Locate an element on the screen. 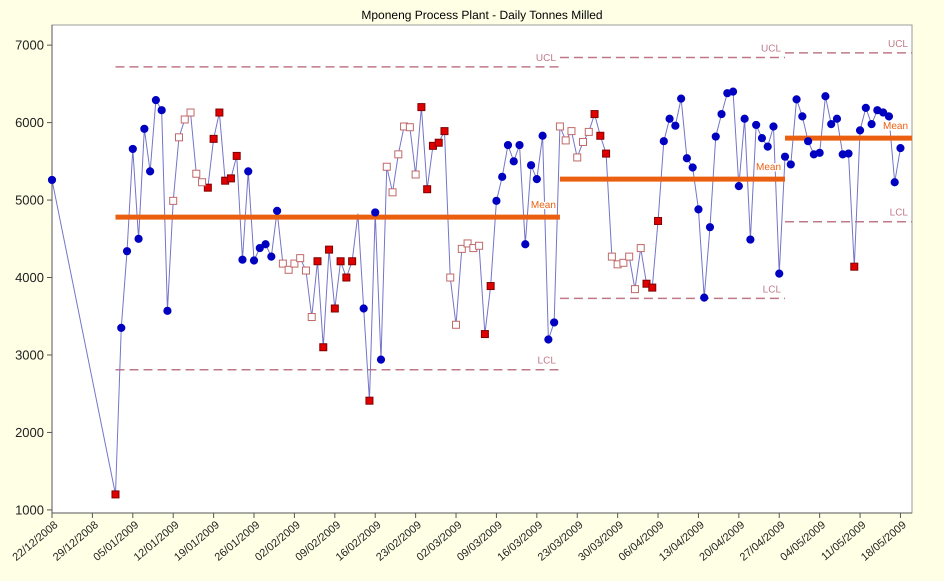 This screenshot has height=581, width=944. y-tick-label: 3000 is located at coordinates (29, 355).